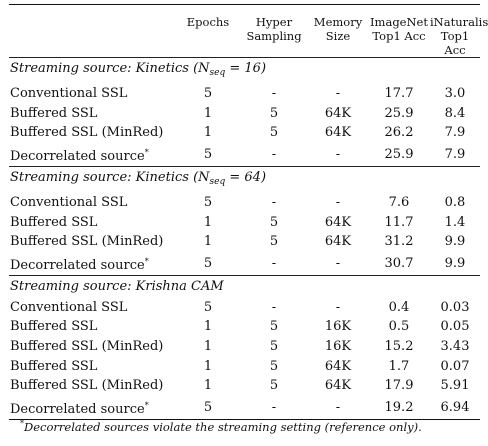 The height and width of the screenshot is (446, 488). I want to click on table-row: Conventional SSL 5 - - 7.6 0.8, so click(244, 203).